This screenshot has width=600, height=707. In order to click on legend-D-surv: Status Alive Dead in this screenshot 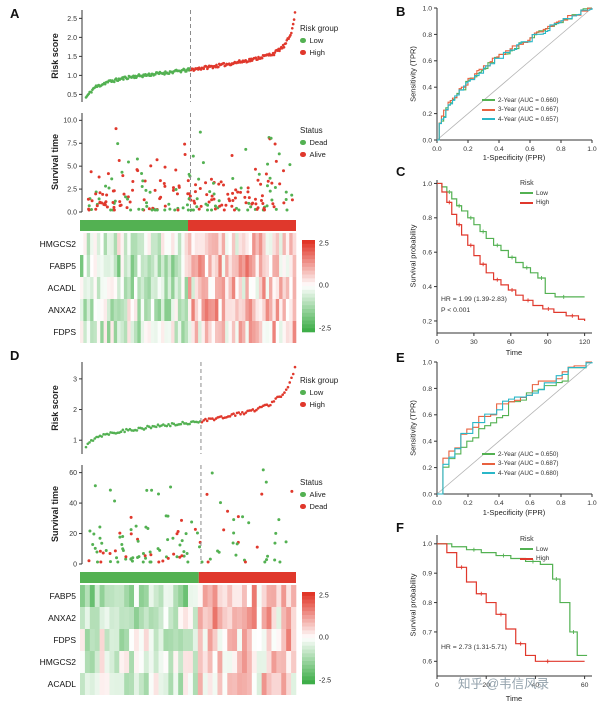, I will do `click(313, 494)`.